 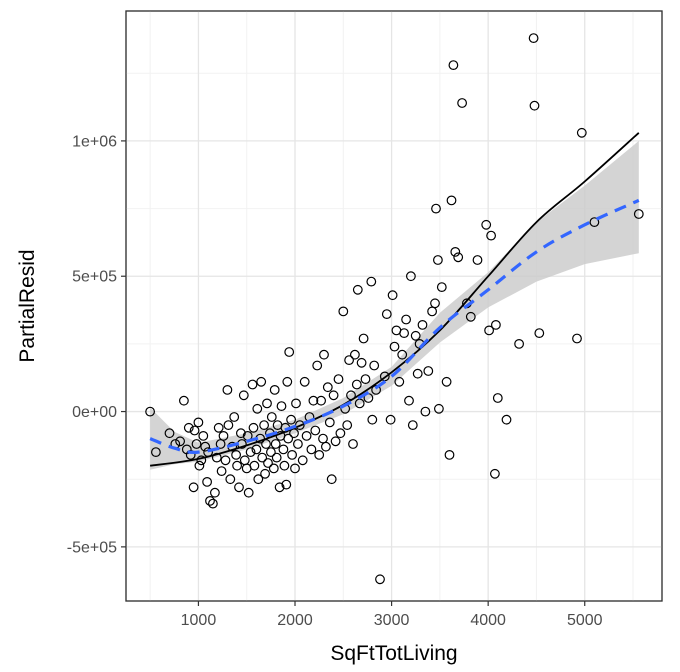 What do you see at coordinates (96, 344) in the screenshot?
I see `y-axis-ticks: -5e+05 0e+00 5e+05 1e+06` at bounding box center [96, 344].